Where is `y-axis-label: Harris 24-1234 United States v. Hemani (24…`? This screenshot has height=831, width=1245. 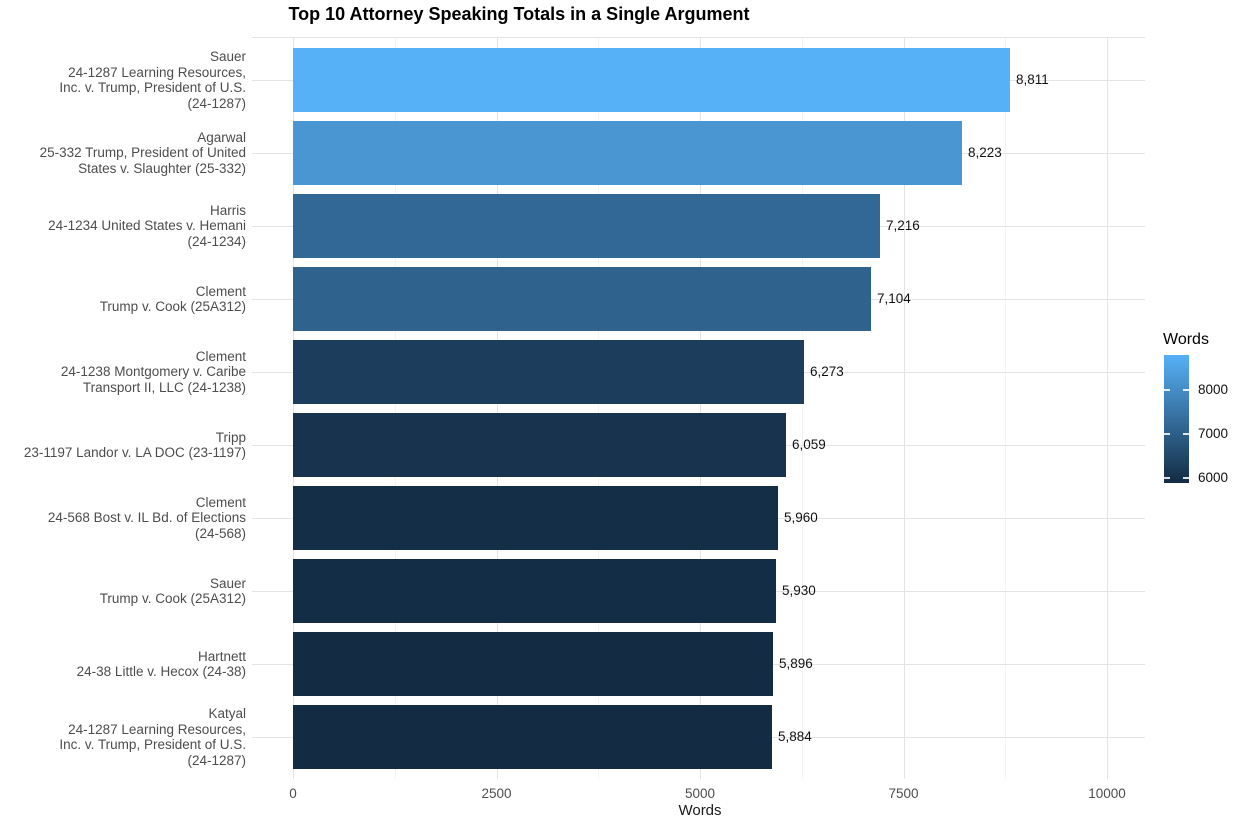 y-axis-label: Harris 24-1234 United States v. Hemani (24… is located at coordinates (123, 226).